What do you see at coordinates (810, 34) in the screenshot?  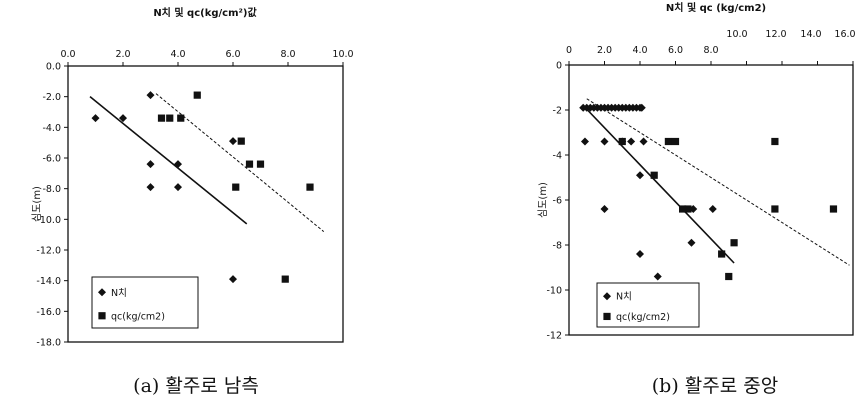 I see `x-tick-label: 14.0` at bounding box center [810, 34].